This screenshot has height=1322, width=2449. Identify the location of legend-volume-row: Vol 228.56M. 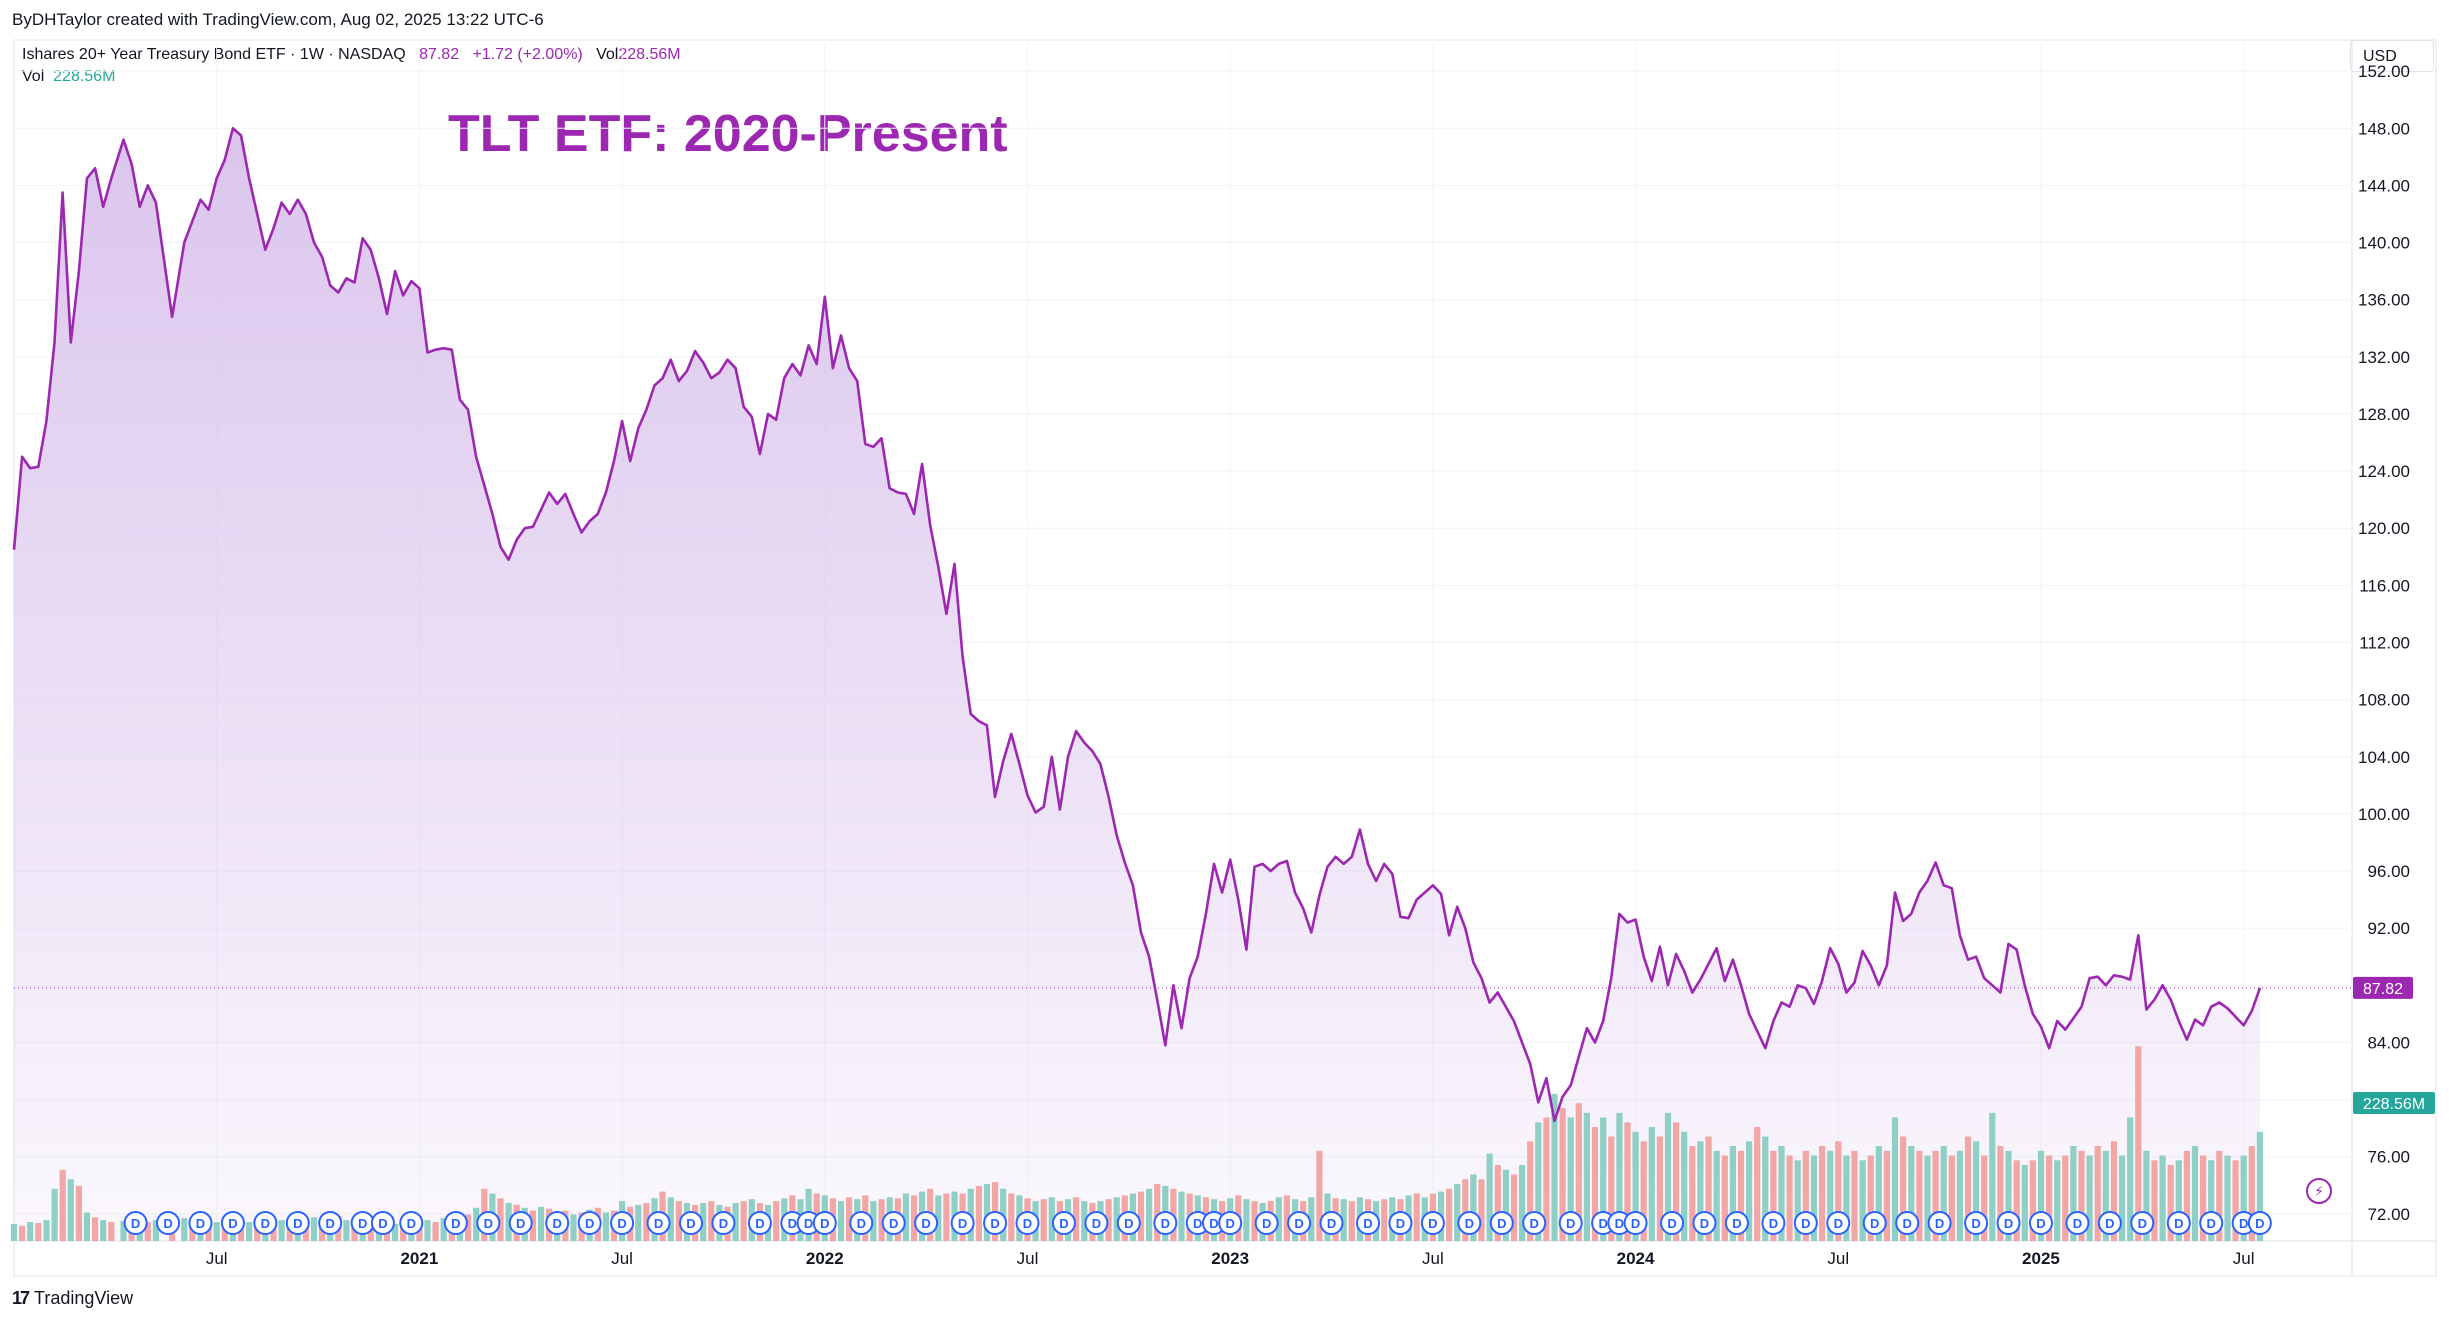
(351, 77).